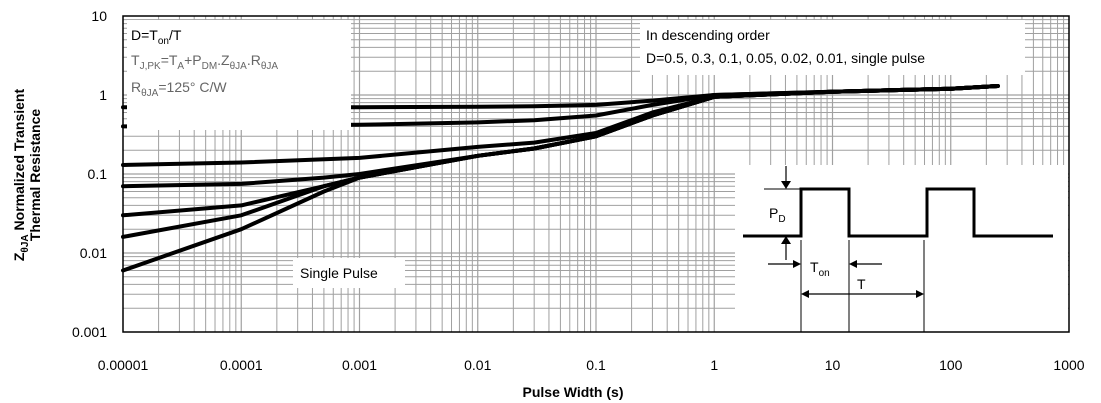  Describe the element at coordinates (805, 294) in the screenshot. I see `period-arrowhead-left` at that location.